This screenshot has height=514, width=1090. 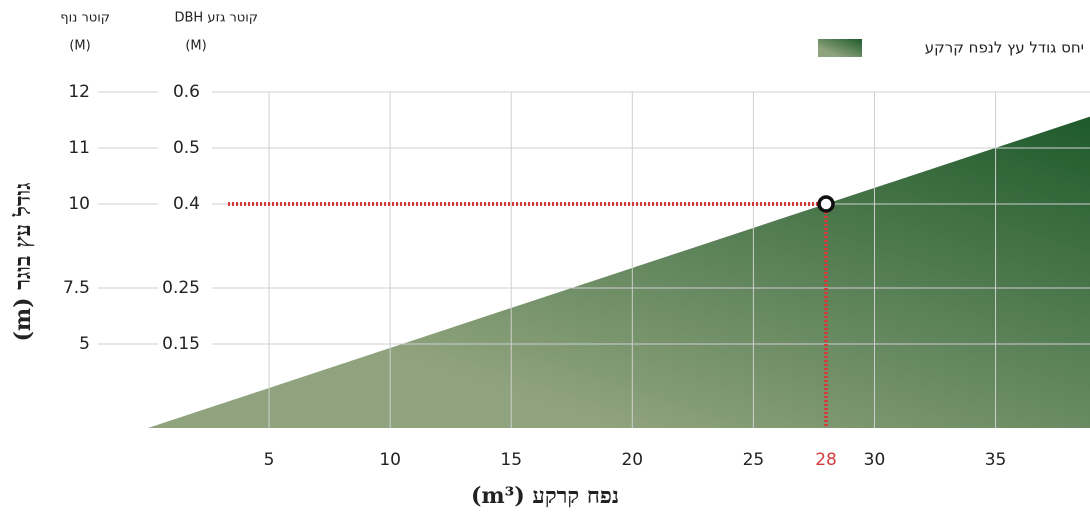 What do you see at coordinates (826, 204) in the screenshot?
I see `point` at bounding box center [826, 204].